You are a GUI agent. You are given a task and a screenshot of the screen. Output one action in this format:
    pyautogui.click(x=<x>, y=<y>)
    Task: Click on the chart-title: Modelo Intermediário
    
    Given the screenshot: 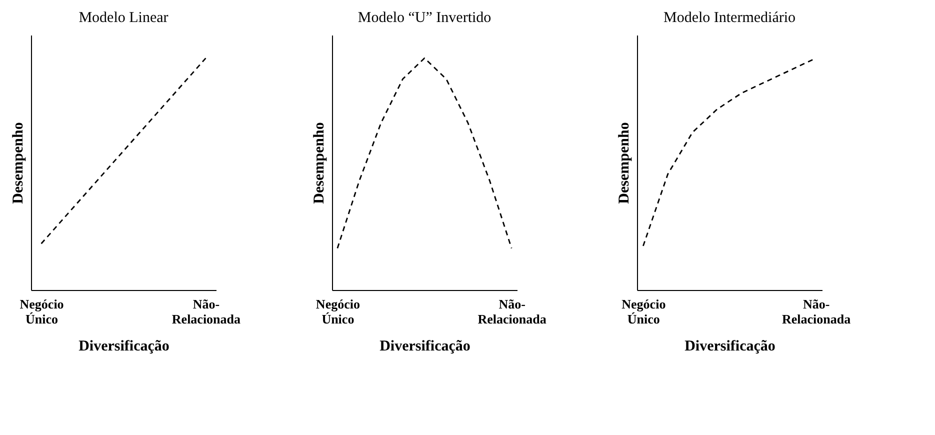 What is the action you would take?
    pyautogui.click(x=729, y=18)
    